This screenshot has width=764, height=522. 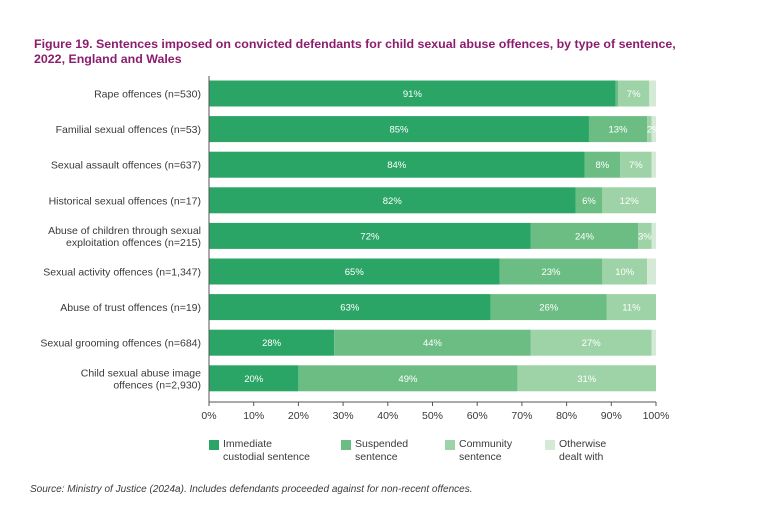 I want to click on x-tick-label: 90%, so click(x=611, y=416).